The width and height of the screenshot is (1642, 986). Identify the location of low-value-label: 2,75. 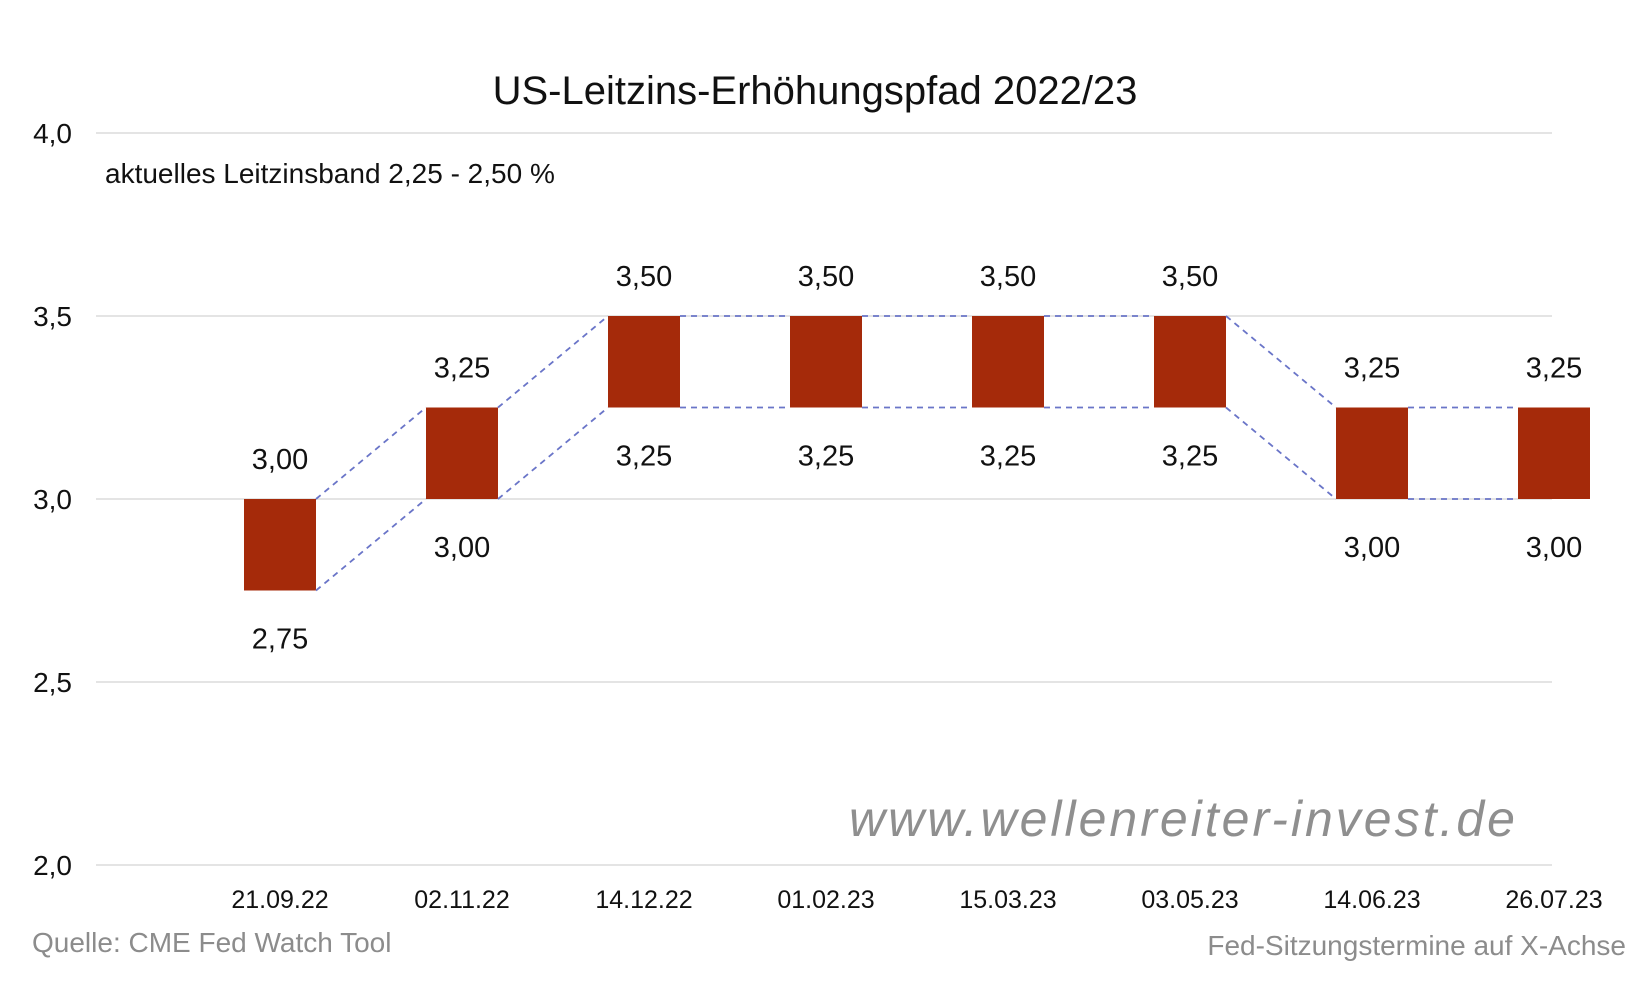
(280, 640).